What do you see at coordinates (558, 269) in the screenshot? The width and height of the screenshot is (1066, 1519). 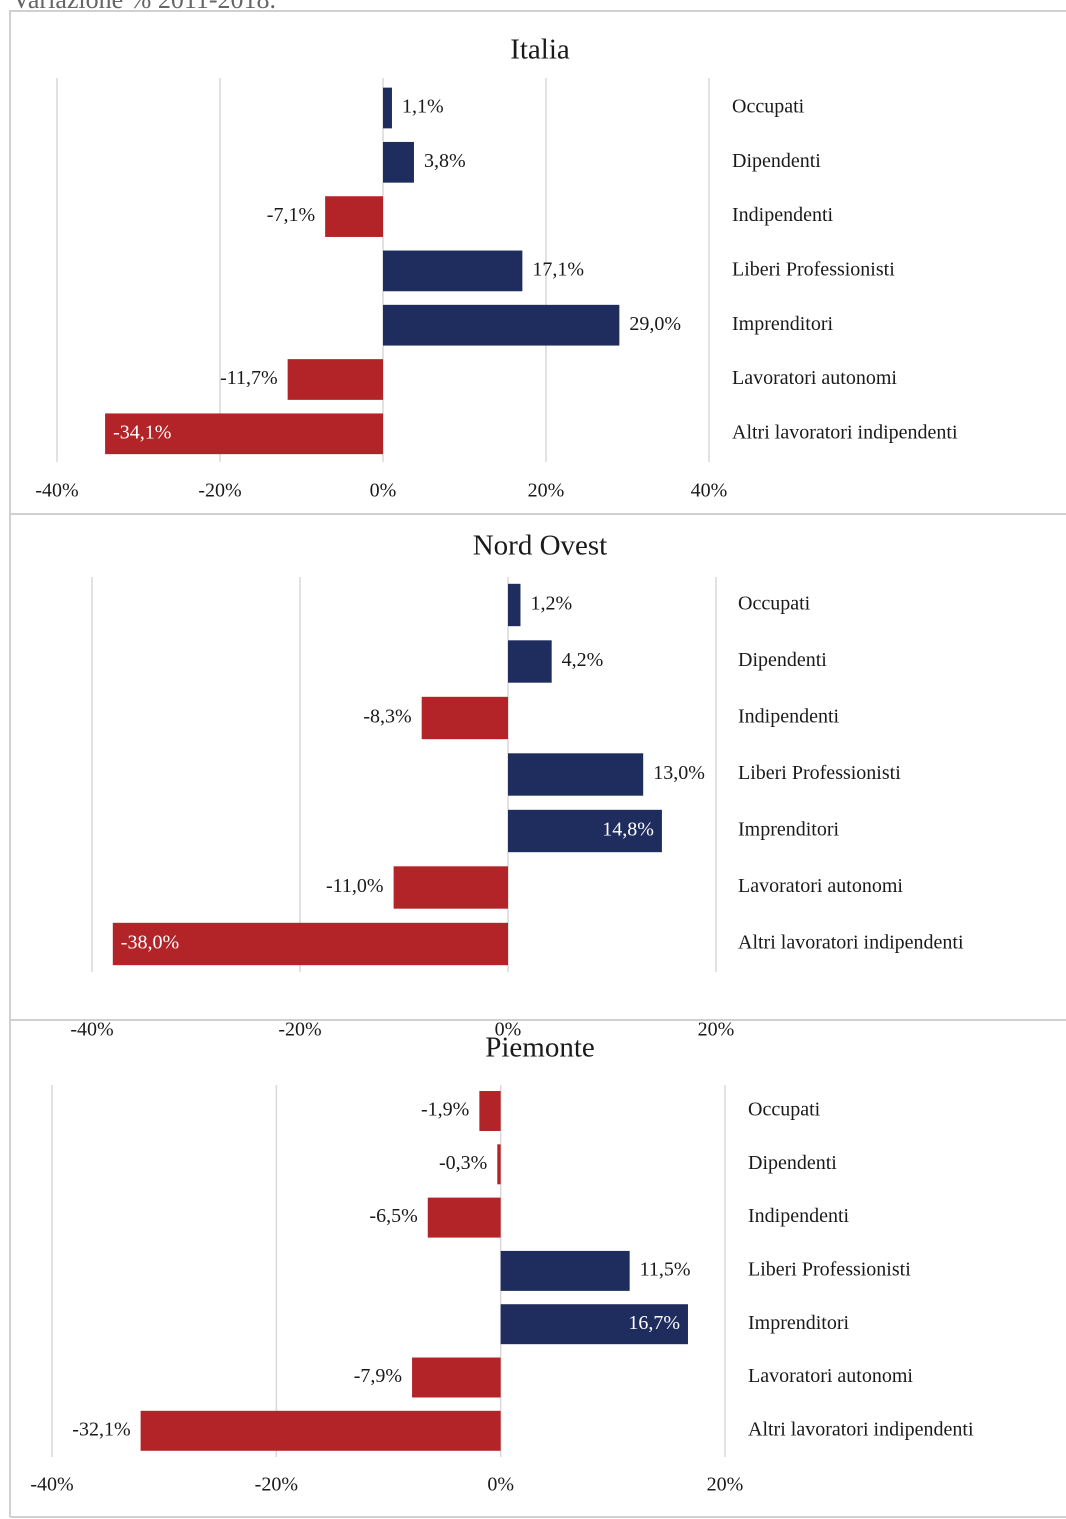 I see `value-label: 17,1%` at bounding box center [558, 269].